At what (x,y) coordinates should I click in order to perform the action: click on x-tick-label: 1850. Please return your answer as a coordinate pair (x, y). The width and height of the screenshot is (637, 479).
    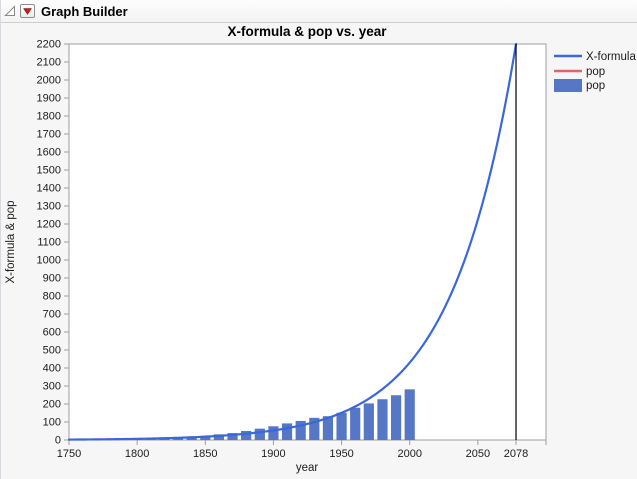
    Looking at the image, I should click on (205, 454).